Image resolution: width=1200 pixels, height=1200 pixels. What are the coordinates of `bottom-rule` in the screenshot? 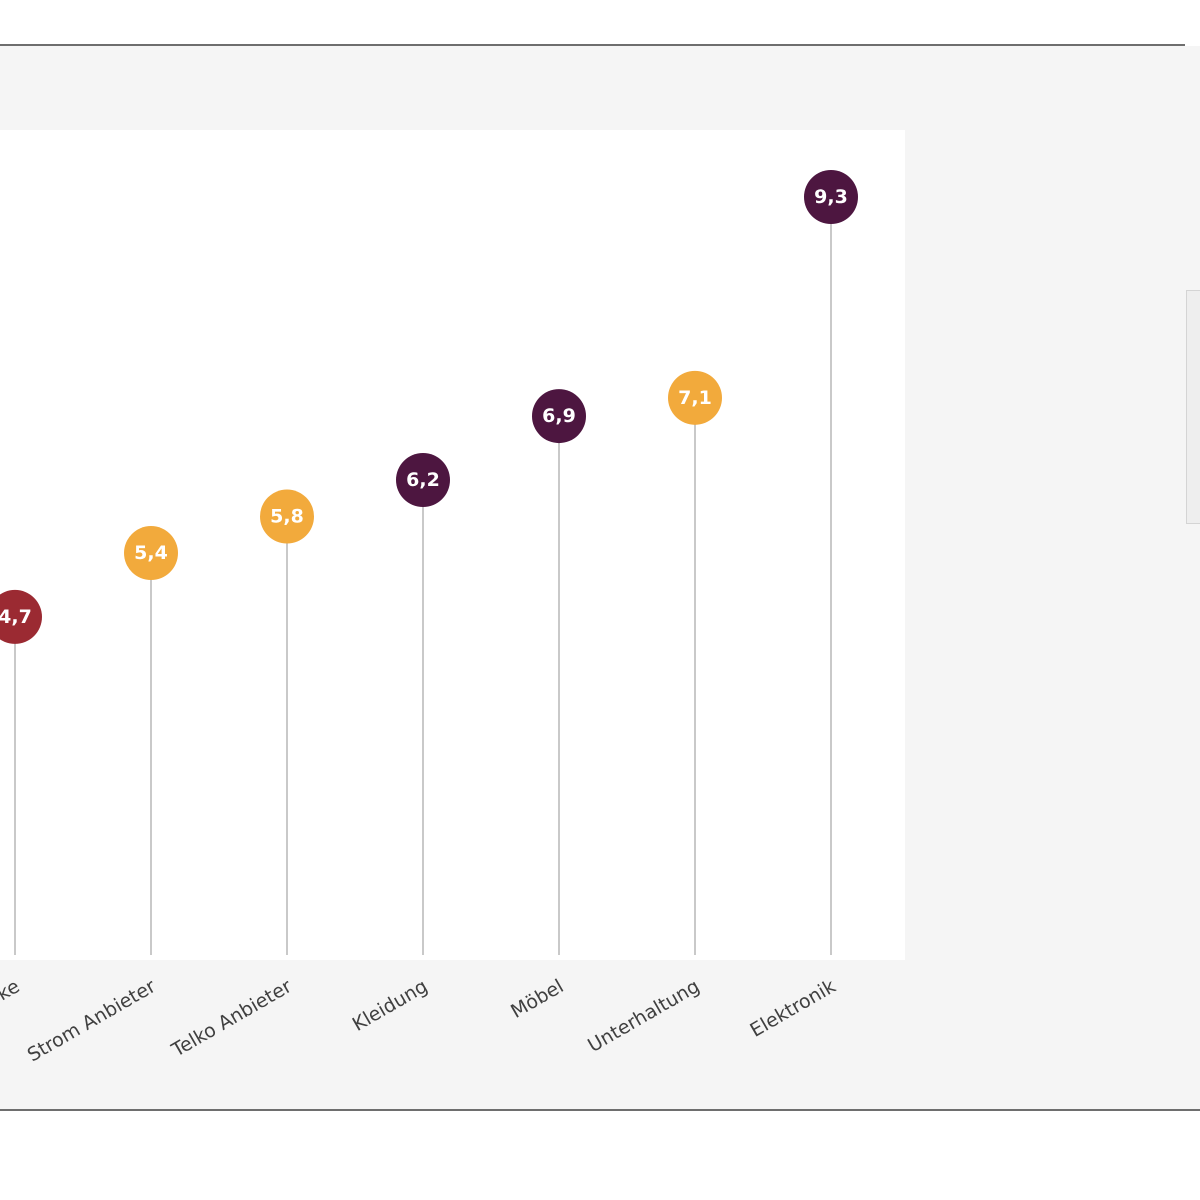 It's located at (600, 1110).